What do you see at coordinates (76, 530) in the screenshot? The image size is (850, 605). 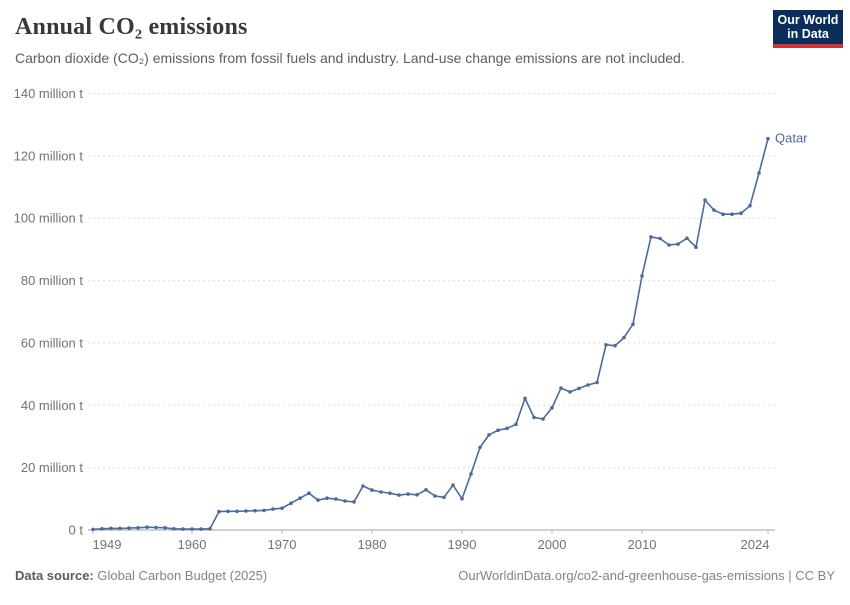 I see `y-axis-tick-label: 0 t` at bounding box center [76, 530].